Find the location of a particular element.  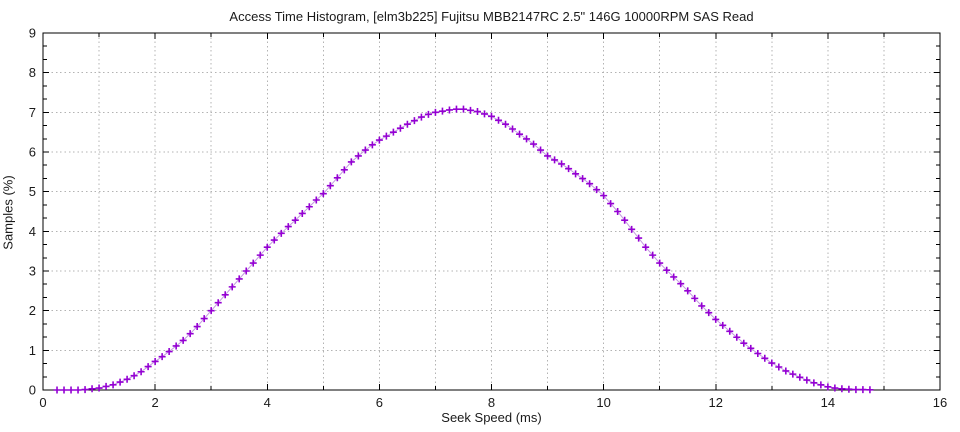

x-tick-label: 2 is located at coordinates (155, 402).